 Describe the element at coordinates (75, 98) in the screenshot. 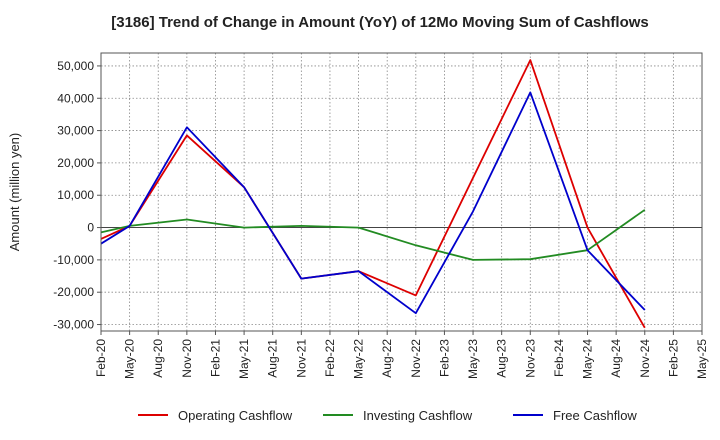

I see `y-tick-label: 40,000` at that location.